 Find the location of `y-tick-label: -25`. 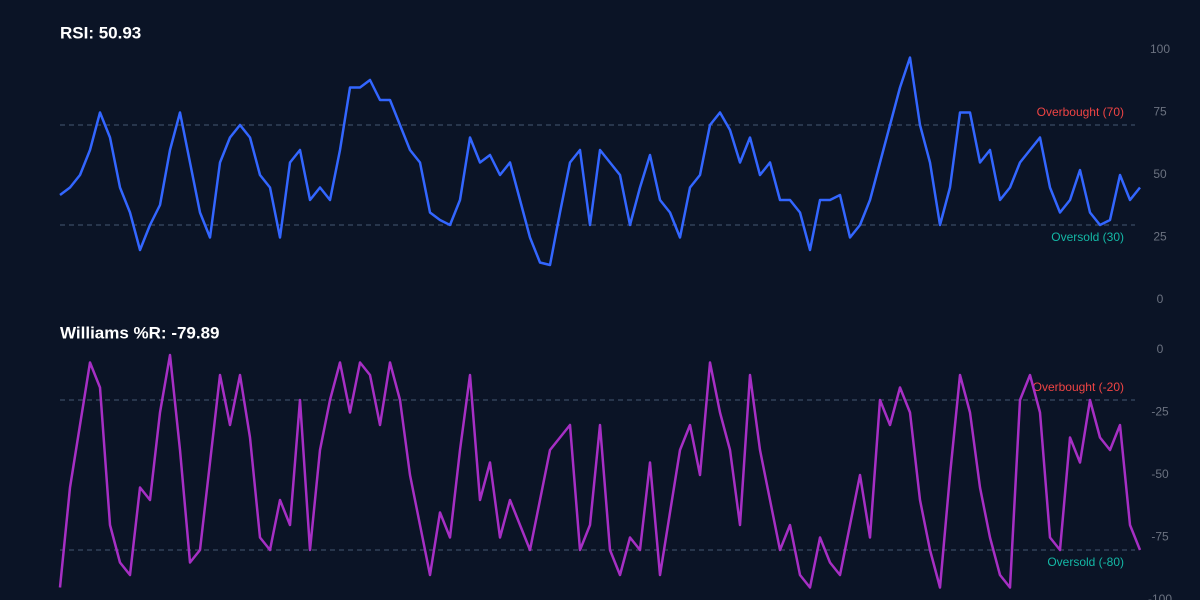

y-tick-label: -25 is located at coordinates (1160, 412).